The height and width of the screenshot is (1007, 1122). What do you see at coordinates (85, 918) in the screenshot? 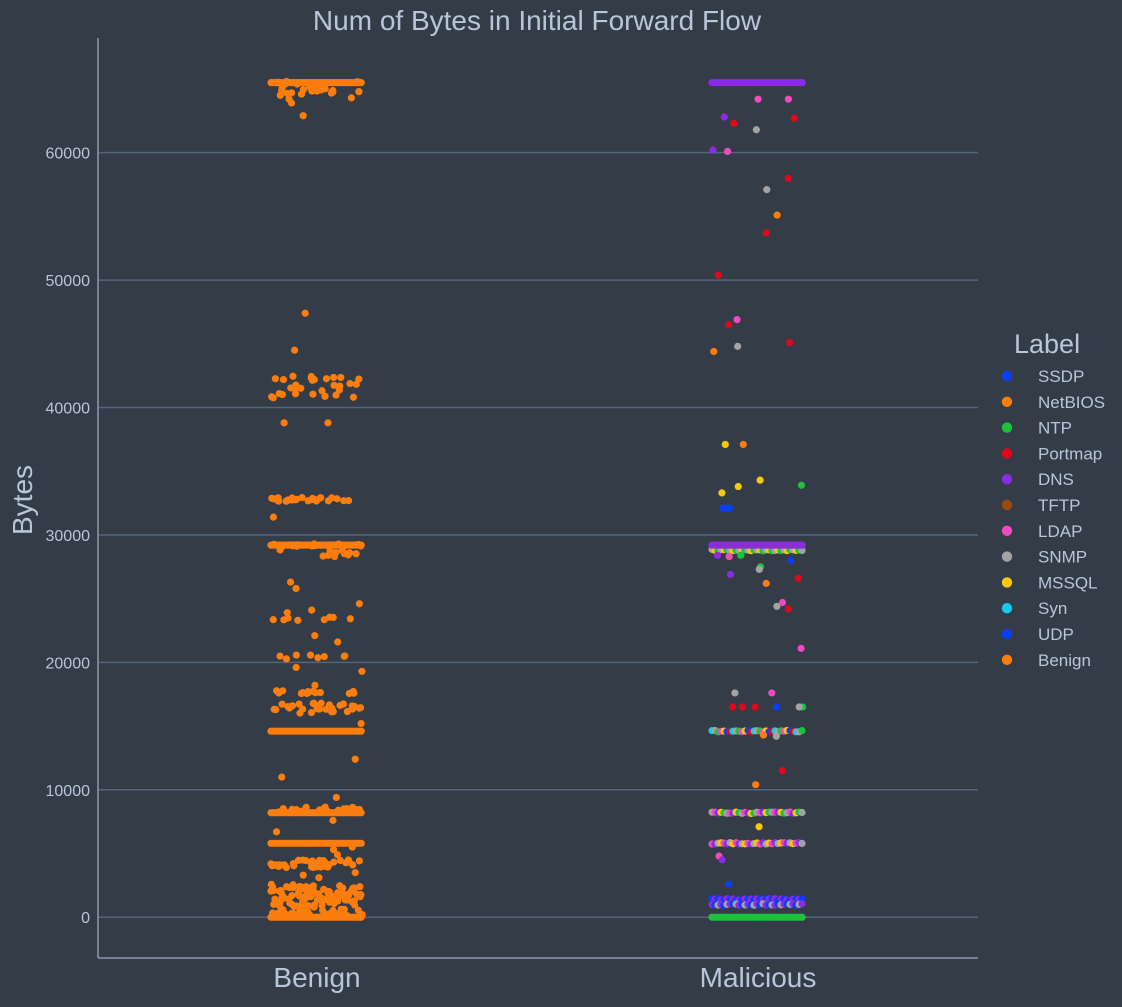
I see `y-tick-label: 0` at bounding box center [85, 918].